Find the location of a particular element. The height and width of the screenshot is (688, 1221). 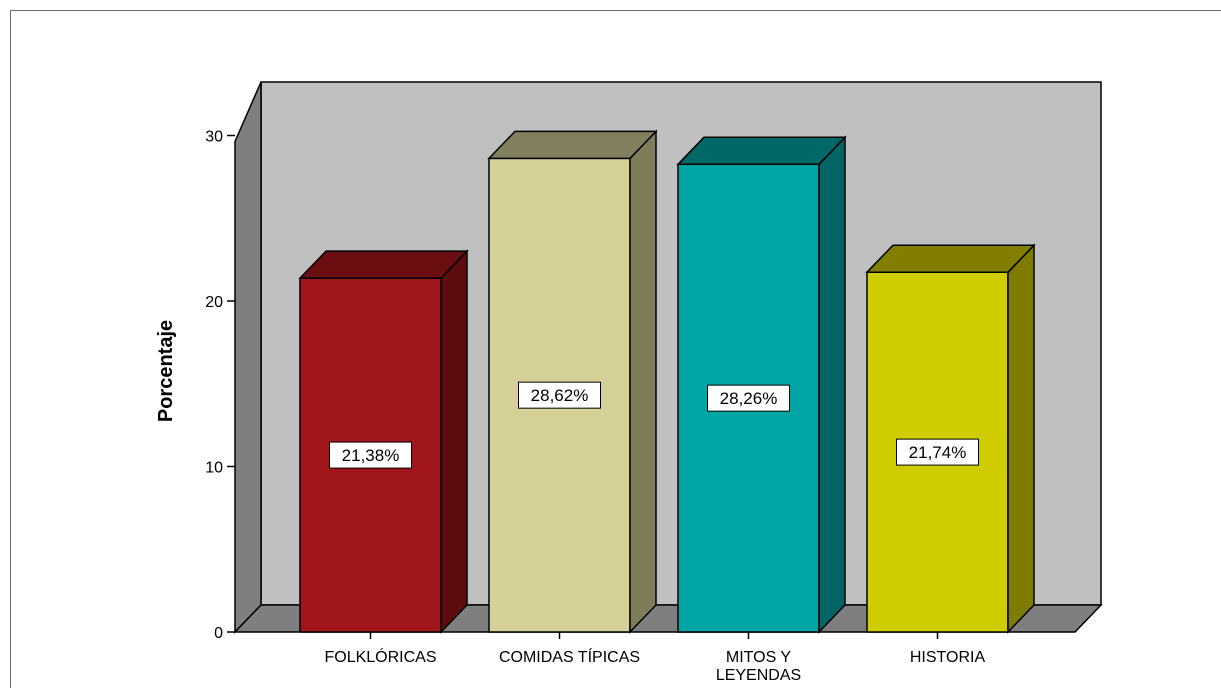

bar: 21,38% is located at coordinates (383, 441).